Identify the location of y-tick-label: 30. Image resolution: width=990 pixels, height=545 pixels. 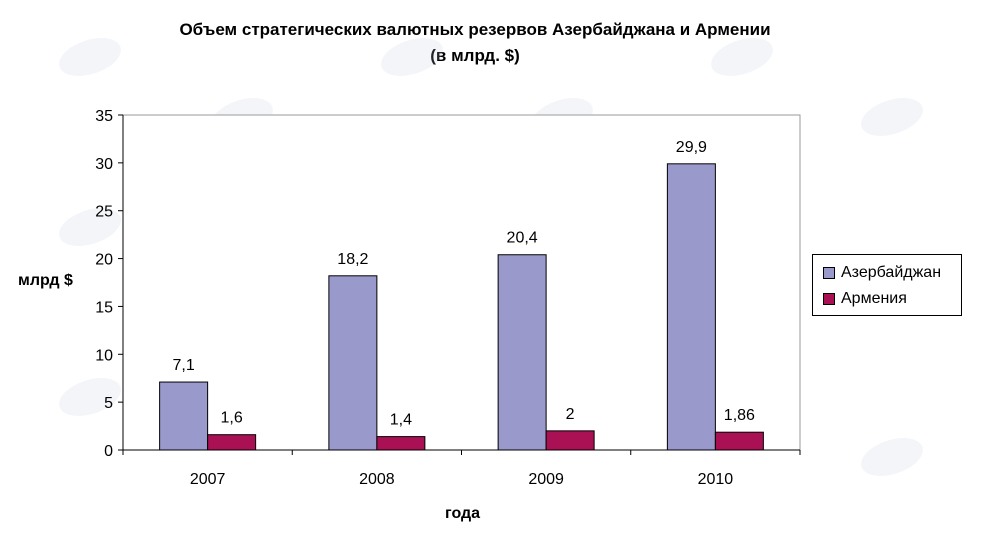
(104, 164).